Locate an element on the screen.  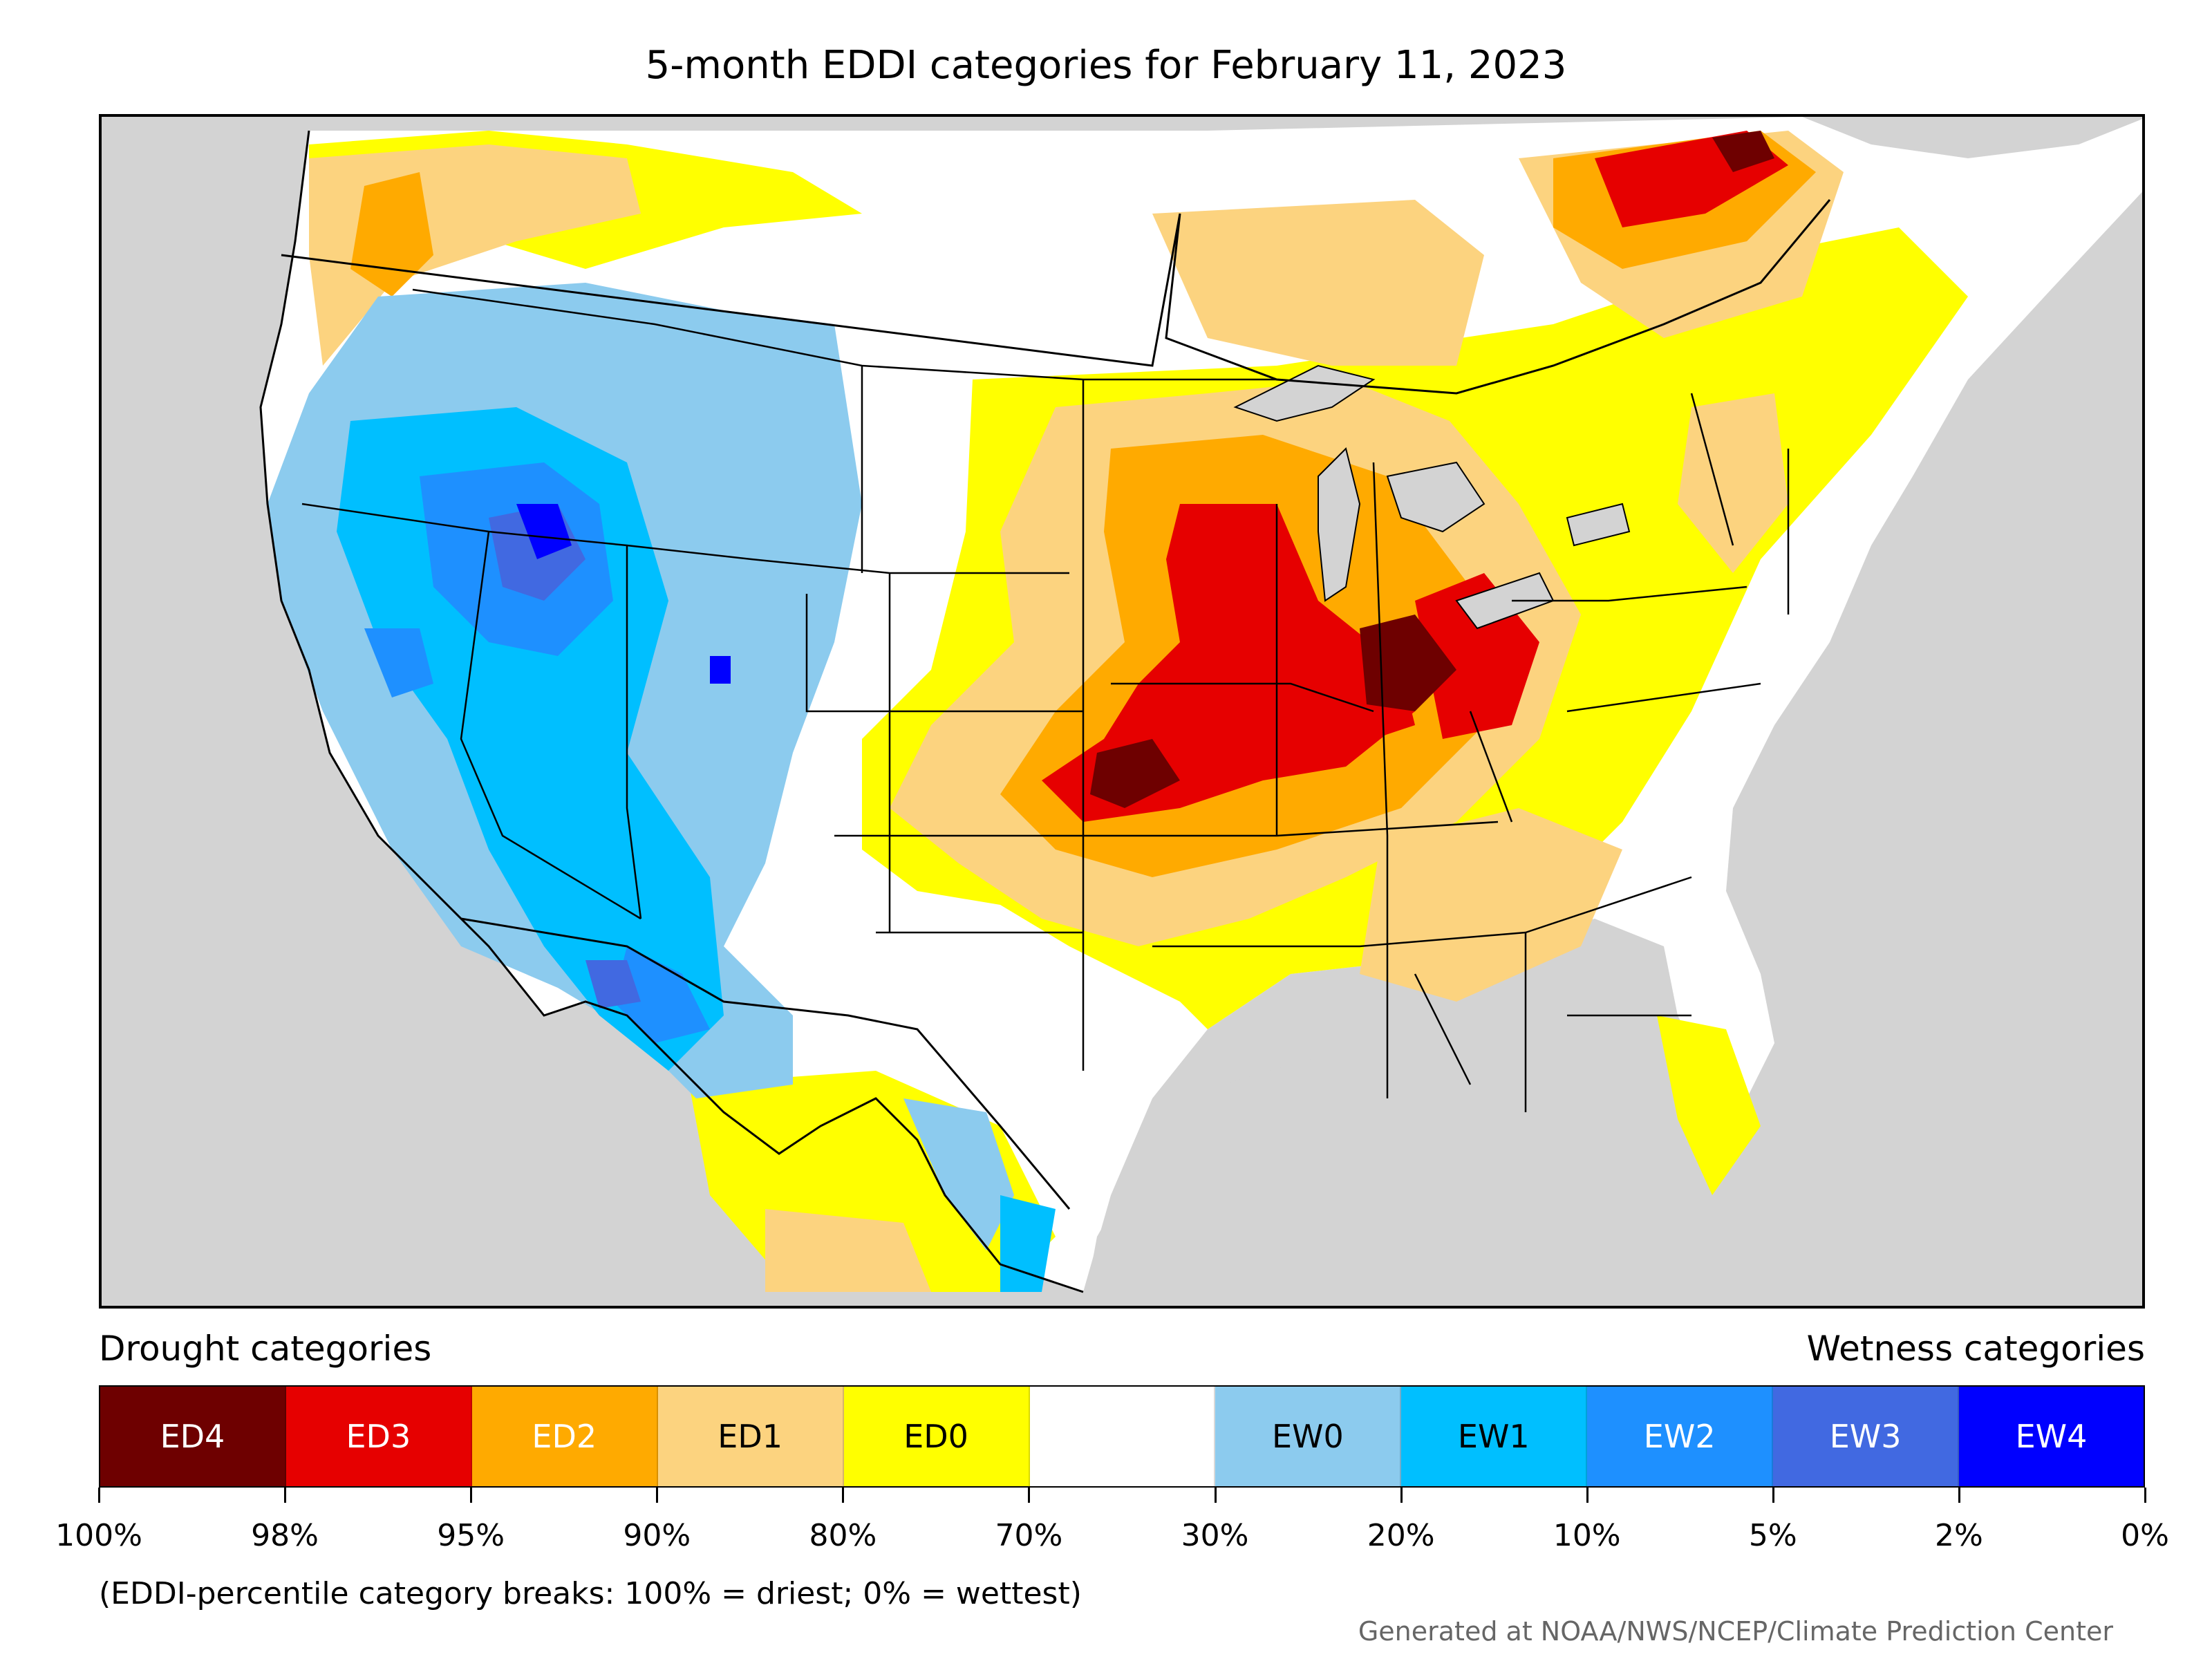
colorbar-tick-label: 100% is located at coordinates (99, 1535).